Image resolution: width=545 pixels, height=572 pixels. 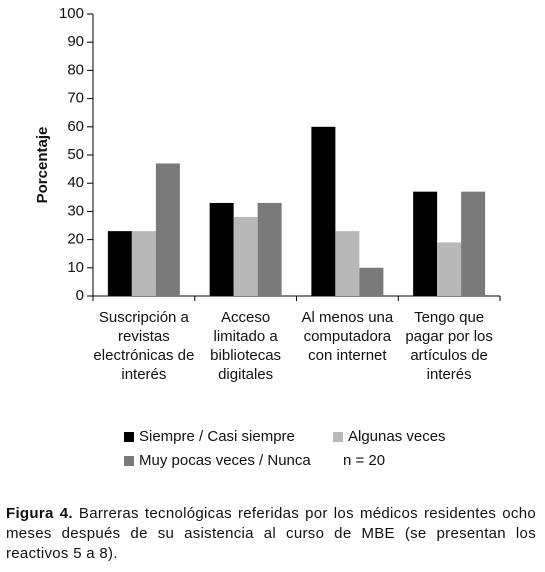 I want to click on y-tick-label: 20, so click(x=75, y=239).